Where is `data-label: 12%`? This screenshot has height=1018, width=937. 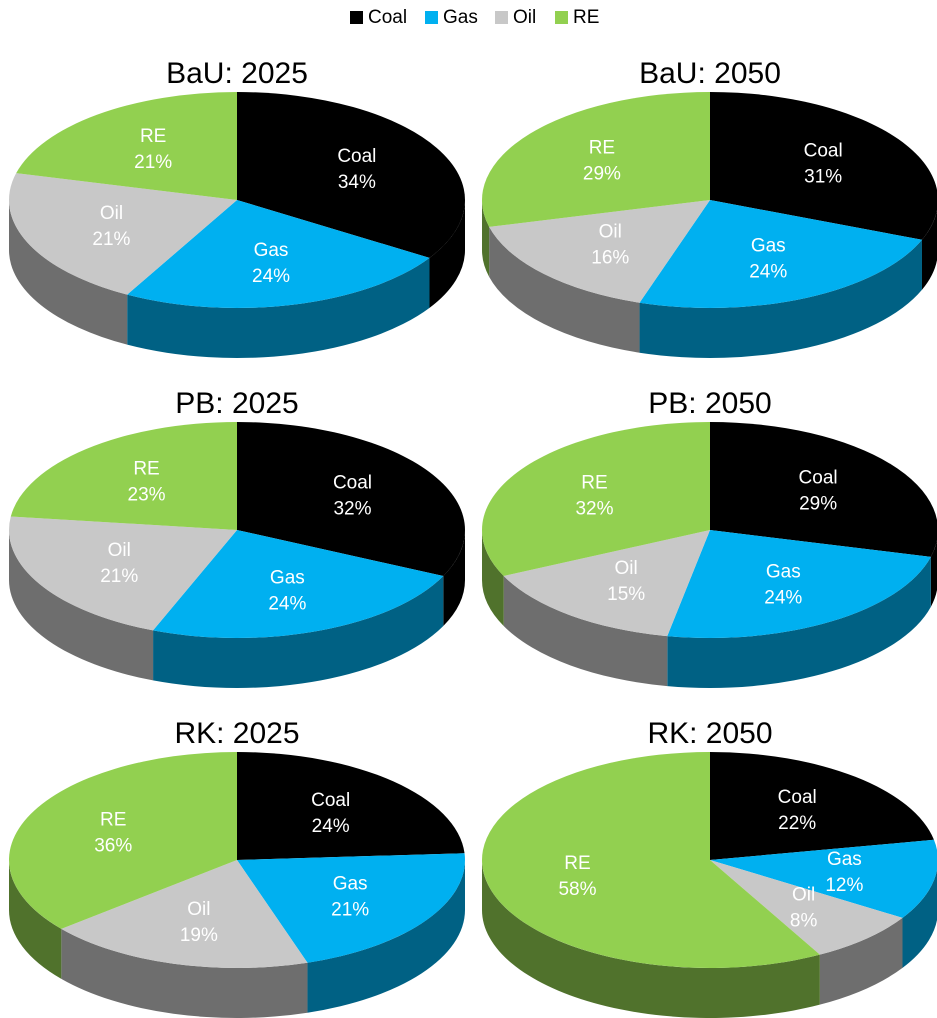
data-label: 12% is located at coordinates (844, 885).